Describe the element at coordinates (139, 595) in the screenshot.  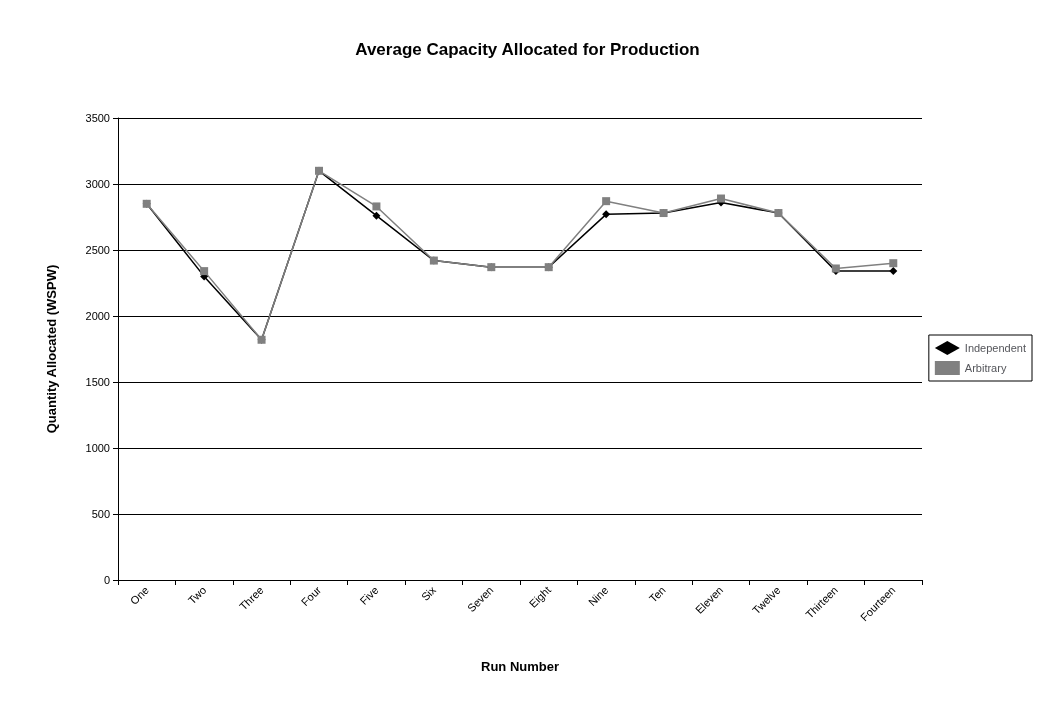
I see `x-tick-label: One` at that location.